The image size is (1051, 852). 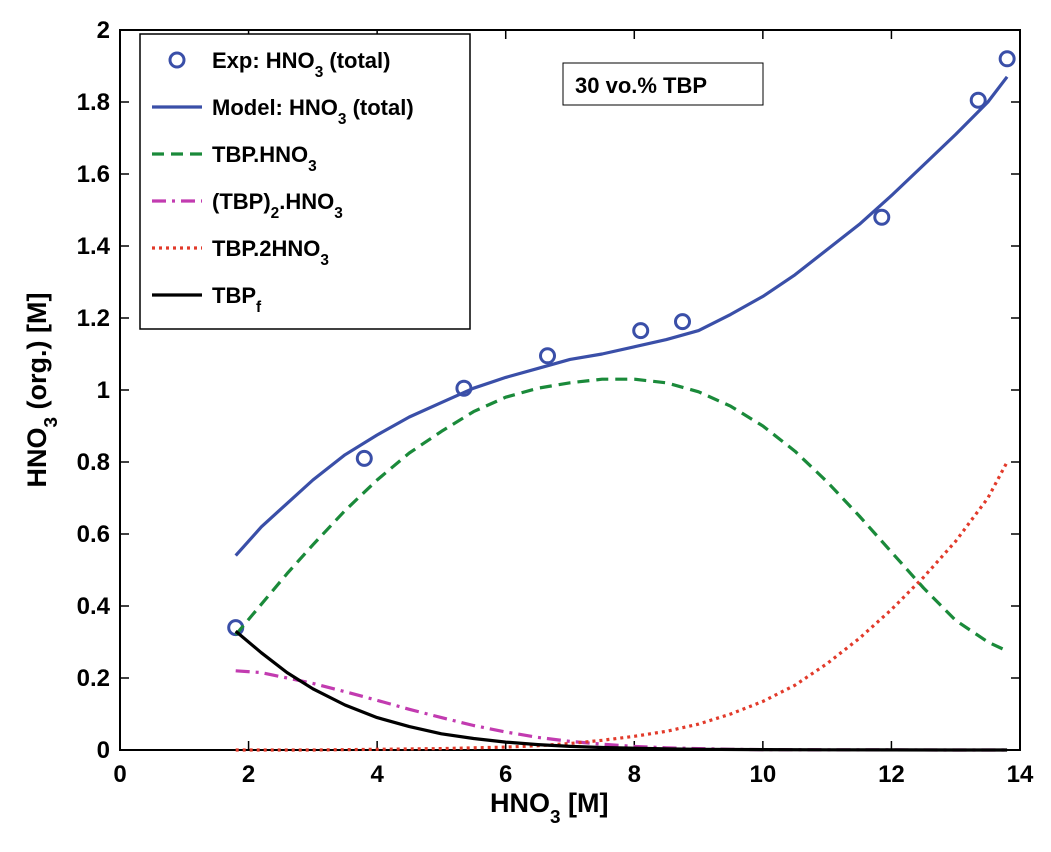 I want to click on annotation-box, so click(x=663, y=84).